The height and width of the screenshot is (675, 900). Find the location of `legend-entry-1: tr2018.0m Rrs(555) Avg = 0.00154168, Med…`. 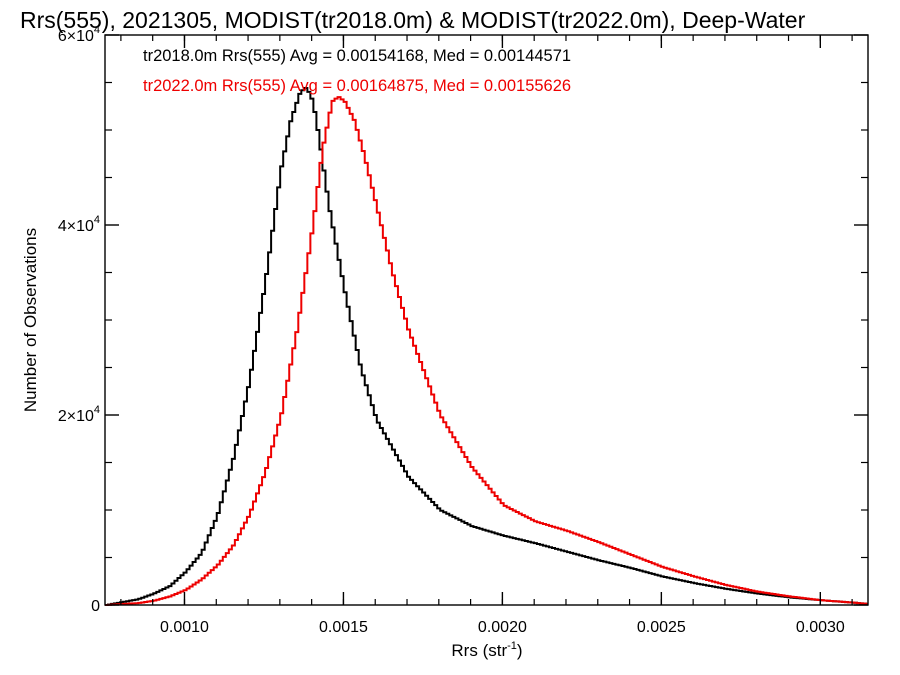

legend-entry-1: tr2018.0m Rrs(555) Avg = 0.00154168, Med… is located at coordinates (357, 56).